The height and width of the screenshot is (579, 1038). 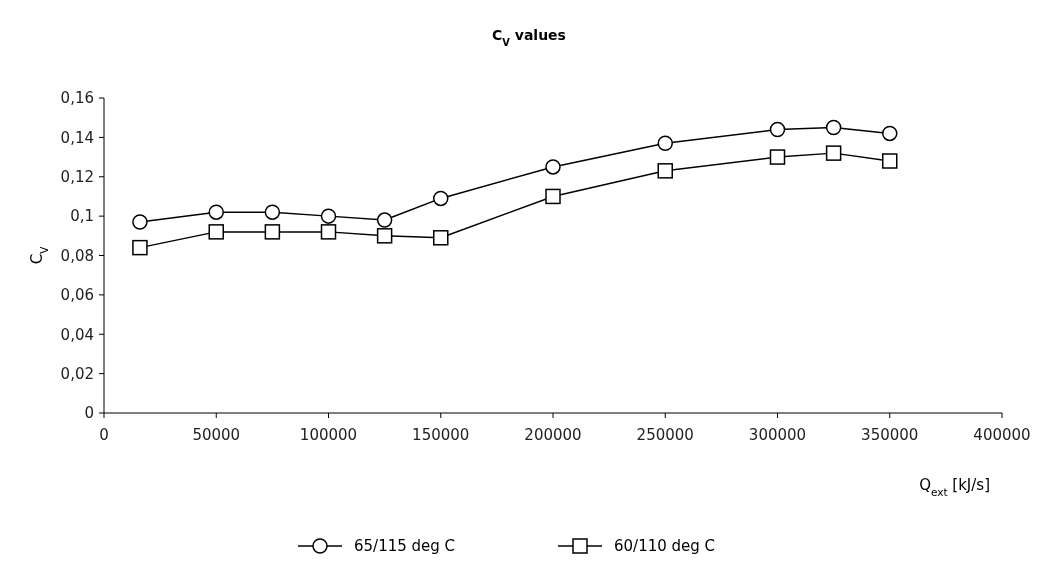 I want to click on x-tick-label: 100000, so click(x=328, y=435).